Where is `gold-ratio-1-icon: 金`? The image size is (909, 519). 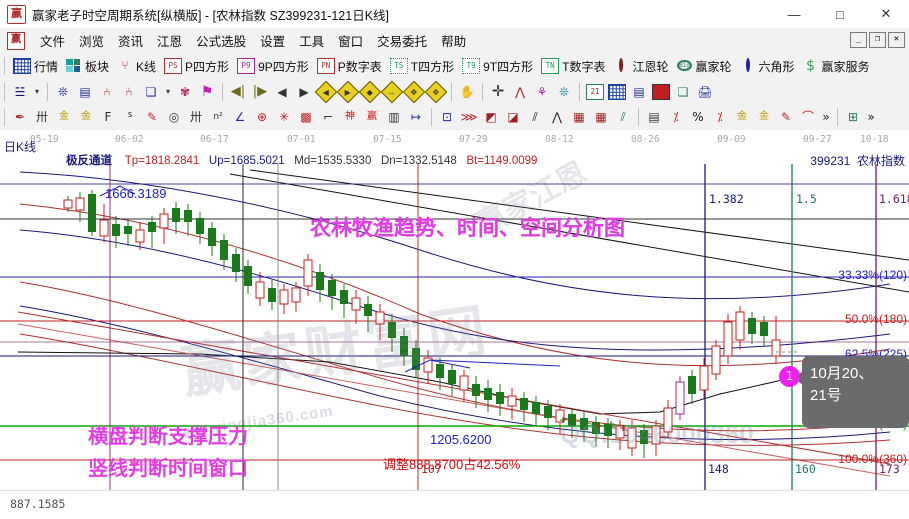 gold-ratio-1-icon: 金 is located at coordinates (64, 116).